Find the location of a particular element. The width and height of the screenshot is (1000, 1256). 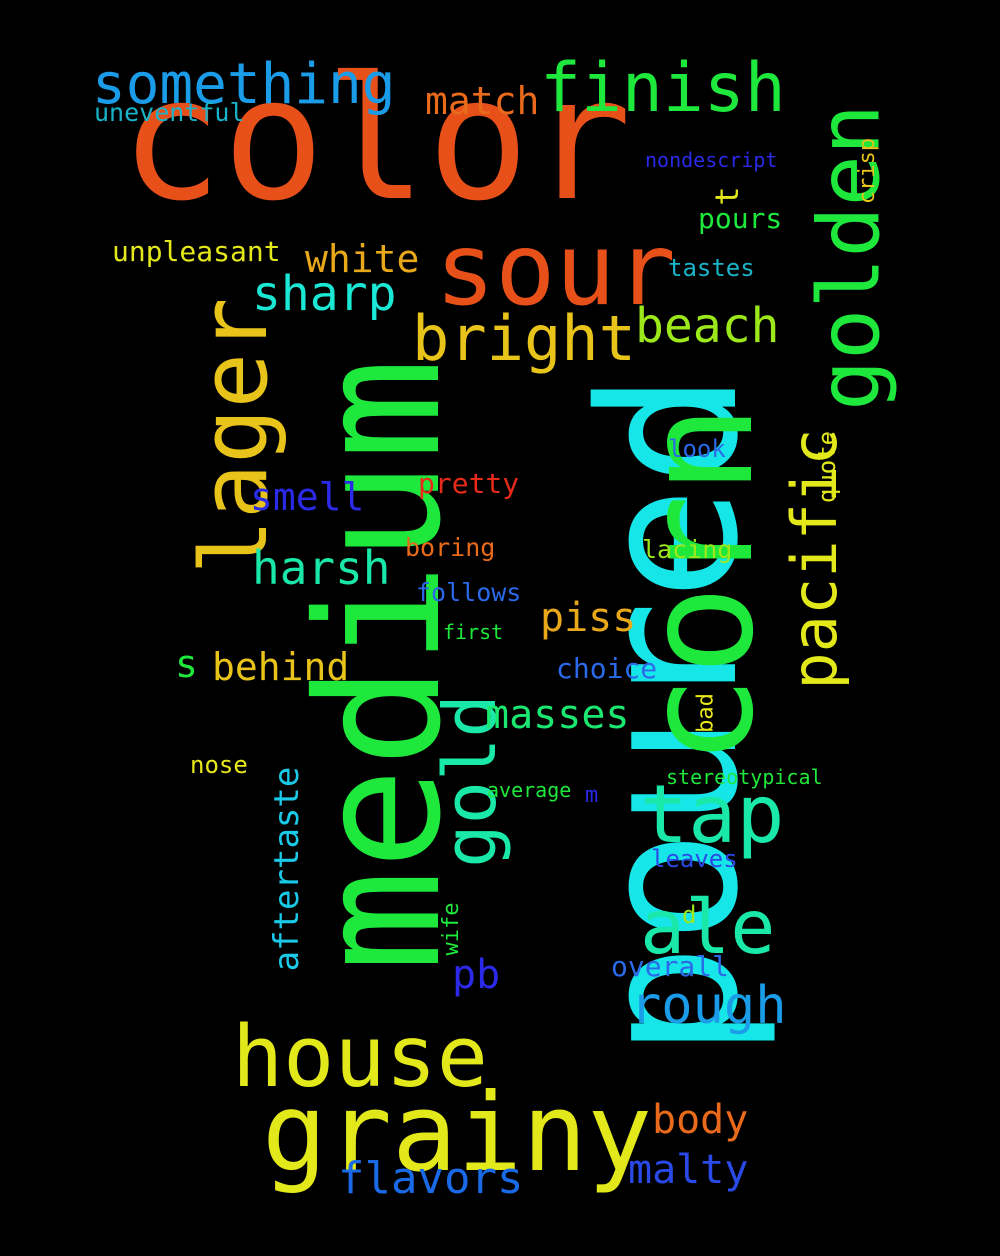

word-sharp: sharp is located at coordinates (324, 294).